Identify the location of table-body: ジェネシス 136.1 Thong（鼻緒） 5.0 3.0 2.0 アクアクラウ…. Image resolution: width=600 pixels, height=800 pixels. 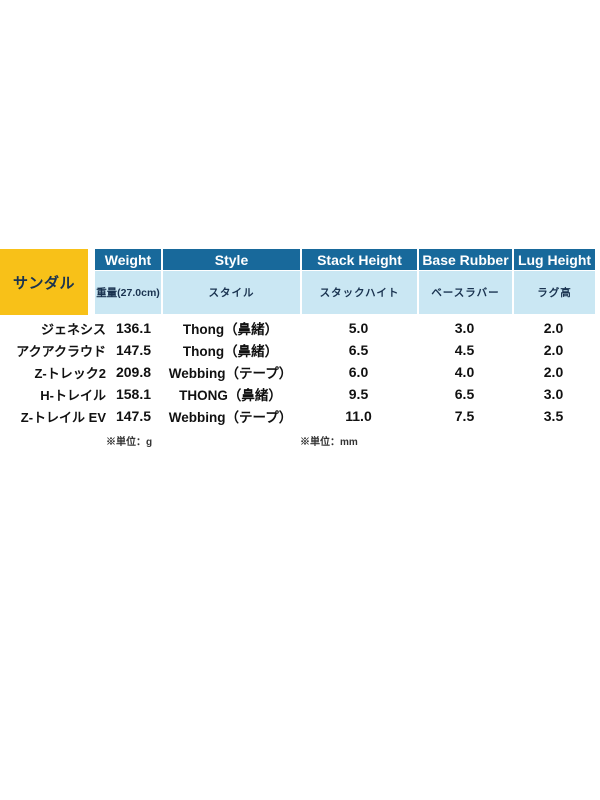
(297, 372).